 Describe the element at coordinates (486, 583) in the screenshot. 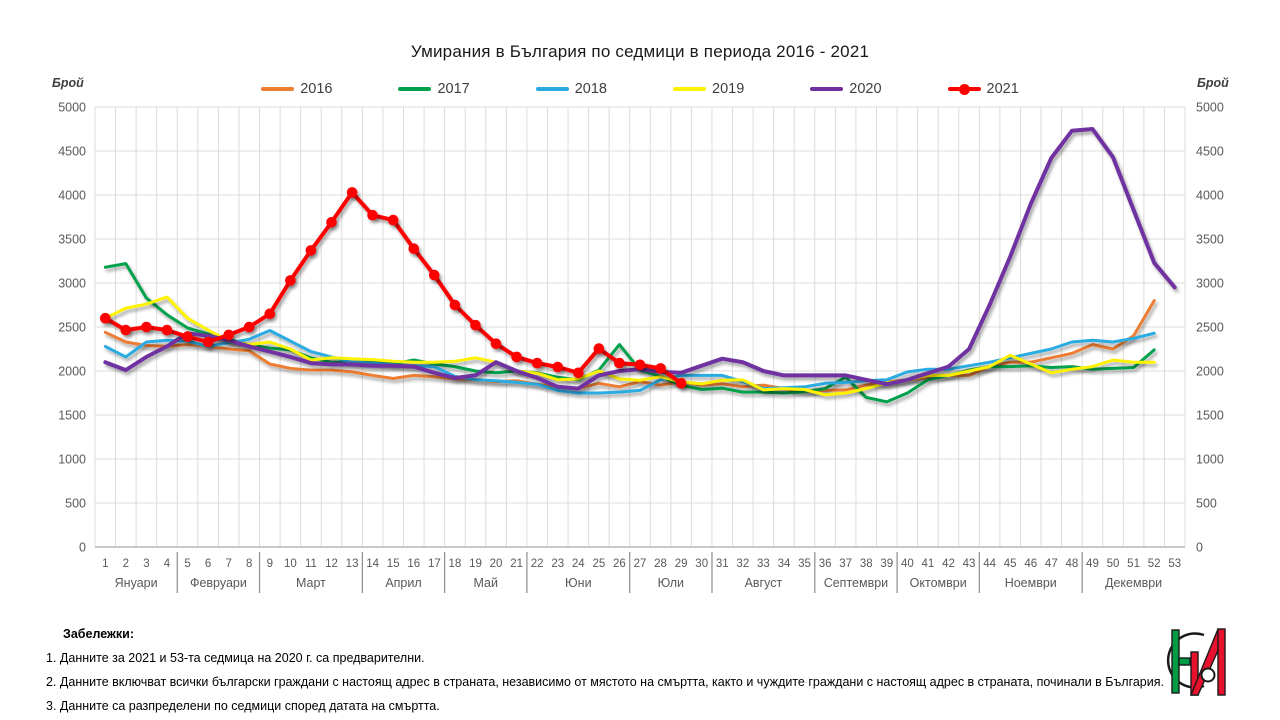

I see `svg-text: Май` at that location.